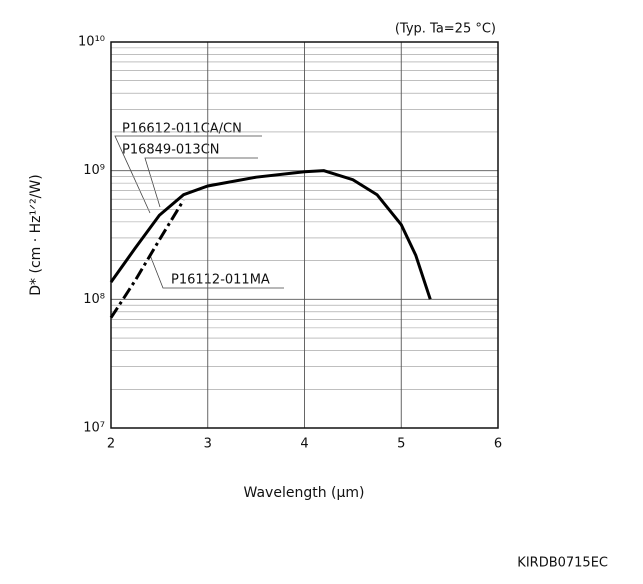 This screenshot has width=643, height=584. Describe the element at coordinates (94, 428) in the screenshot. I see `y-tick-label: 10⁷` at that location.